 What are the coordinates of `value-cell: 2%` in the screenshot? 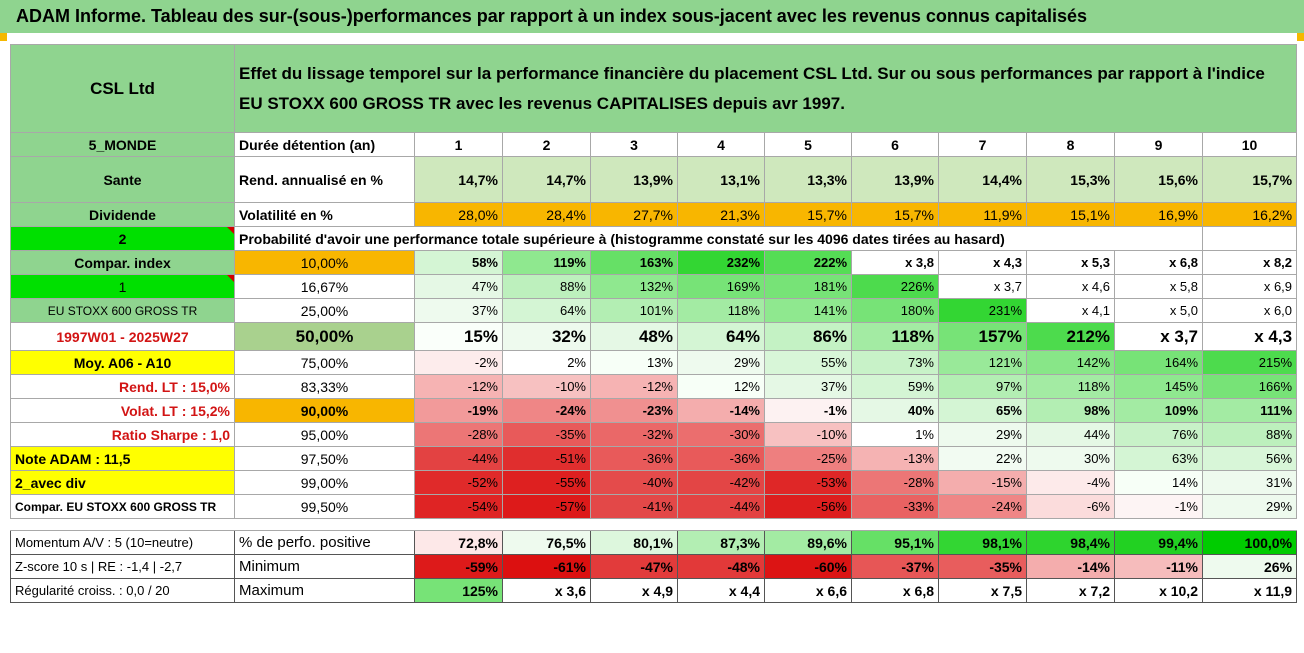 It's located at (546, 362).